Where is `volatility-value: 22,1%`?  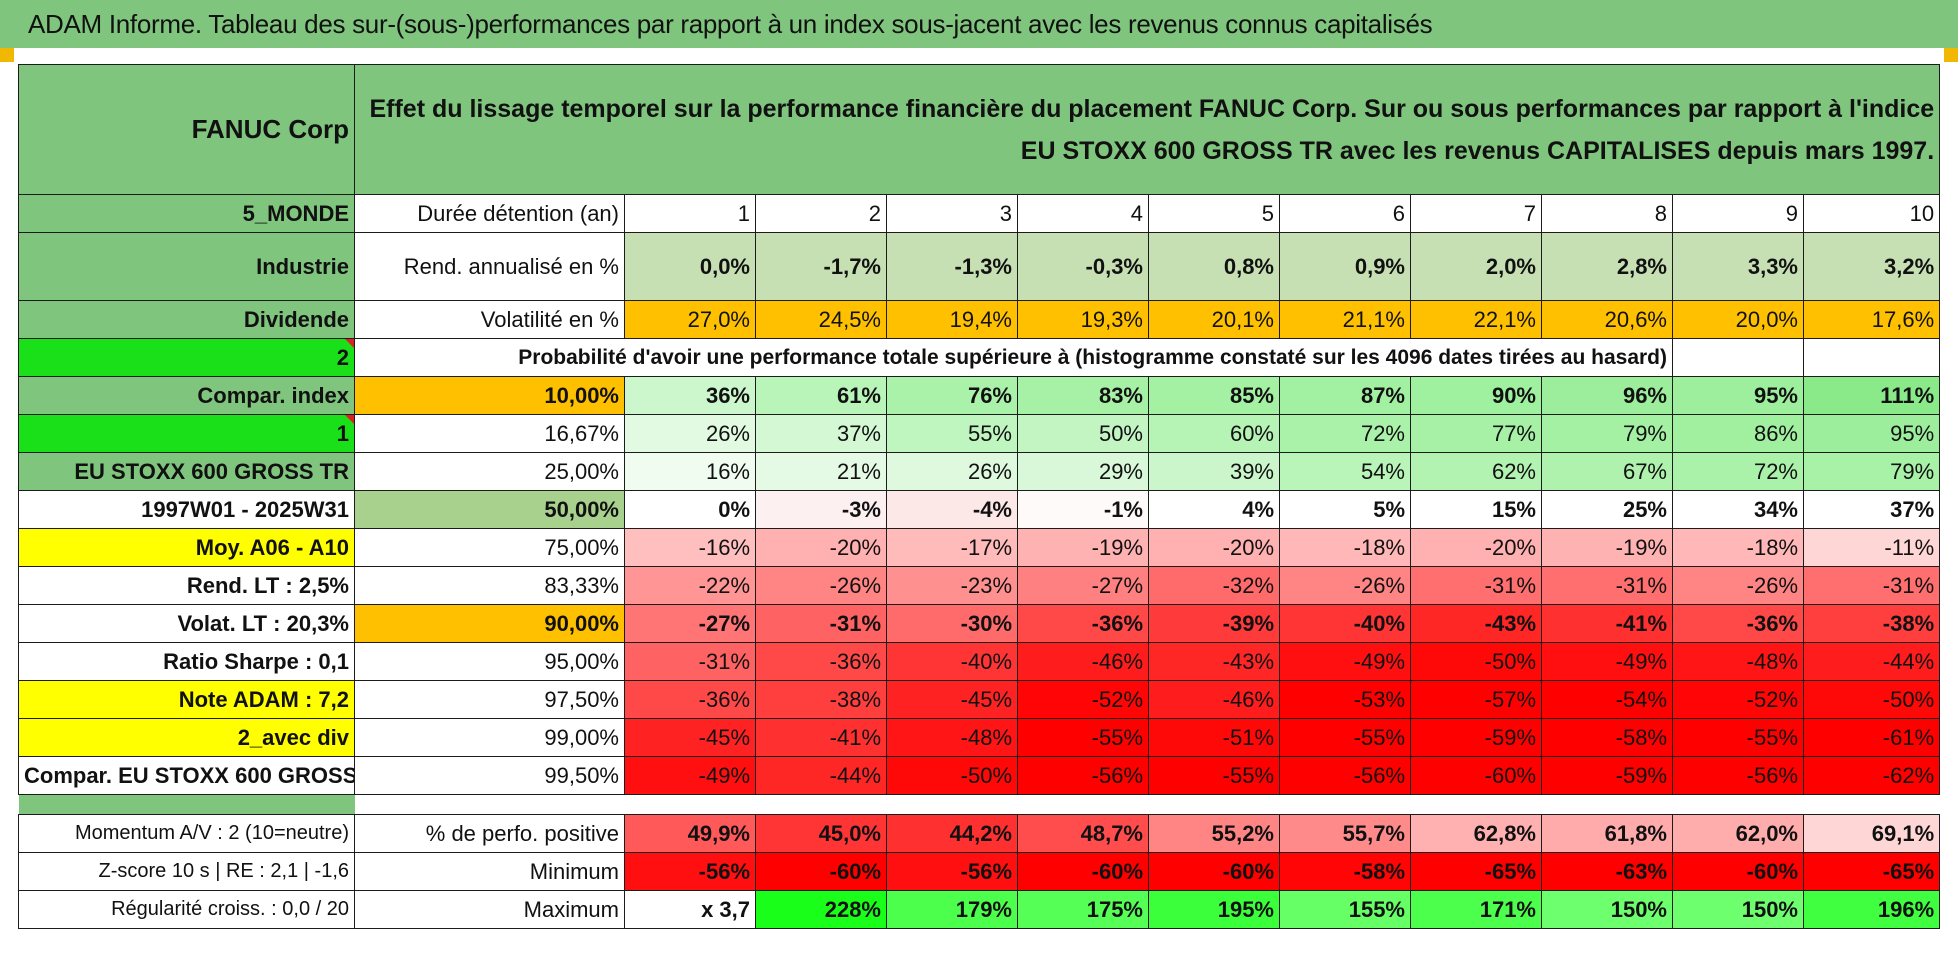 volatility-value: 22,1% is located at coordinates (1476, 319).